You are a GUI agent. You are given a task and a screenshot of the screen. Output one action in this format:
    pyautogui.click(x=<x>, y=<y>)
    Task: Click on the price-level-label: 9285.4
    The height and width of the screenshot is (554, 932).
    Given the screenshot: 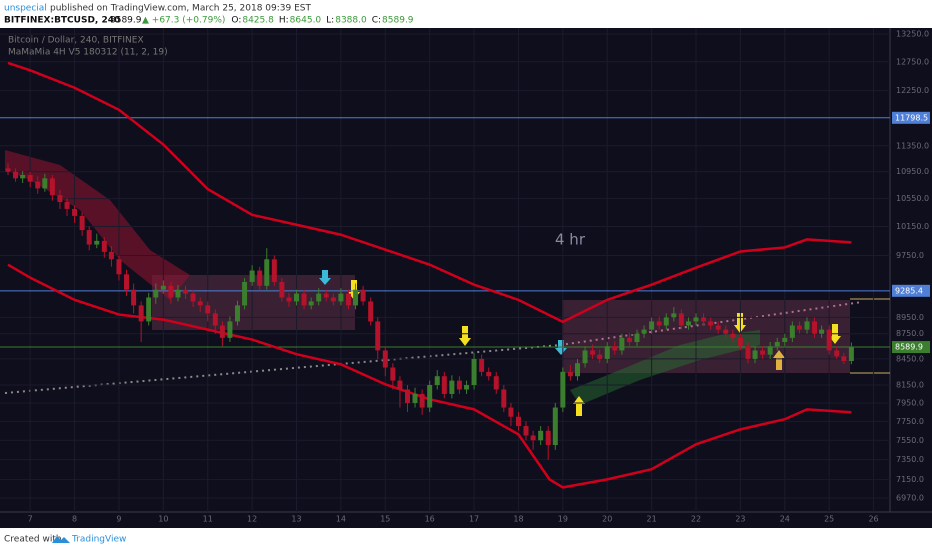 What is the action you would take?
    pyautogui.click(x=909, y=290)
    